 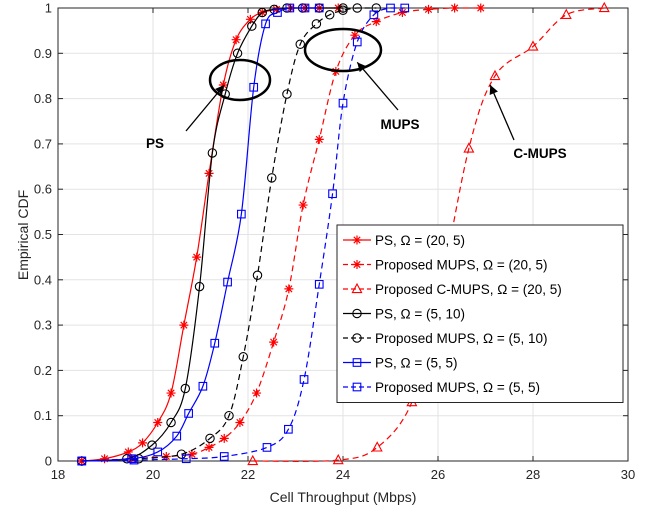 What do you see at coordinates (457, 387) in the screenshot?
I see `legend-label: Proposed MUPS, Ω = (5, 5)` at bounding box center [457, 387].